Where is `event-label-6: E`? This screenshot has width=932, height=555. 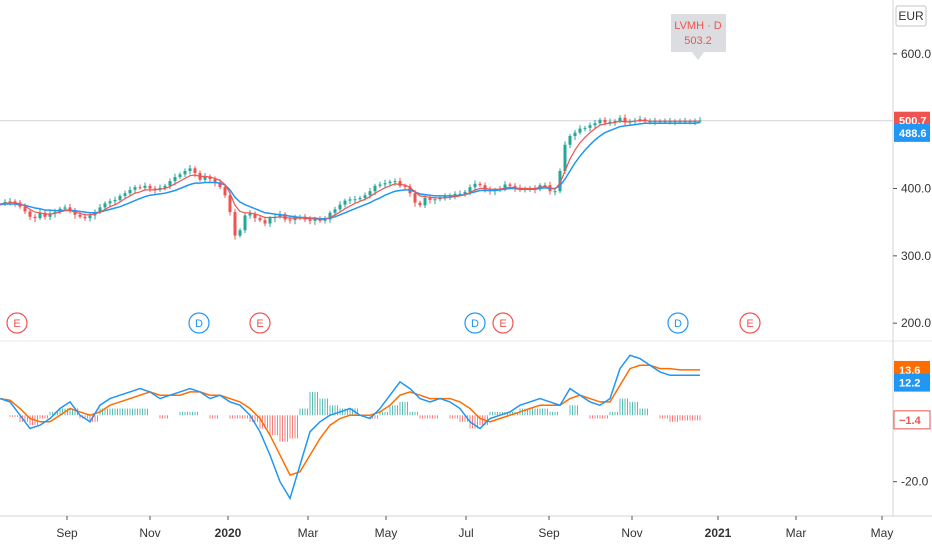 event-label-6: E is located at coordinates (749, 324).